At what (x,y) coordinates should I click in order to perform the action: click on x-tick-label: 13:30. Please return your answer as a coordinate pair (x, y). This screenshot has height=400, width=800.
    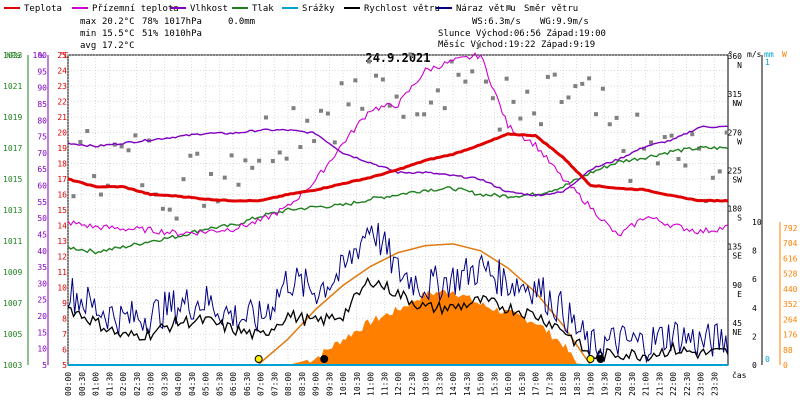
    Looking at the image, I should click on (439, 384).